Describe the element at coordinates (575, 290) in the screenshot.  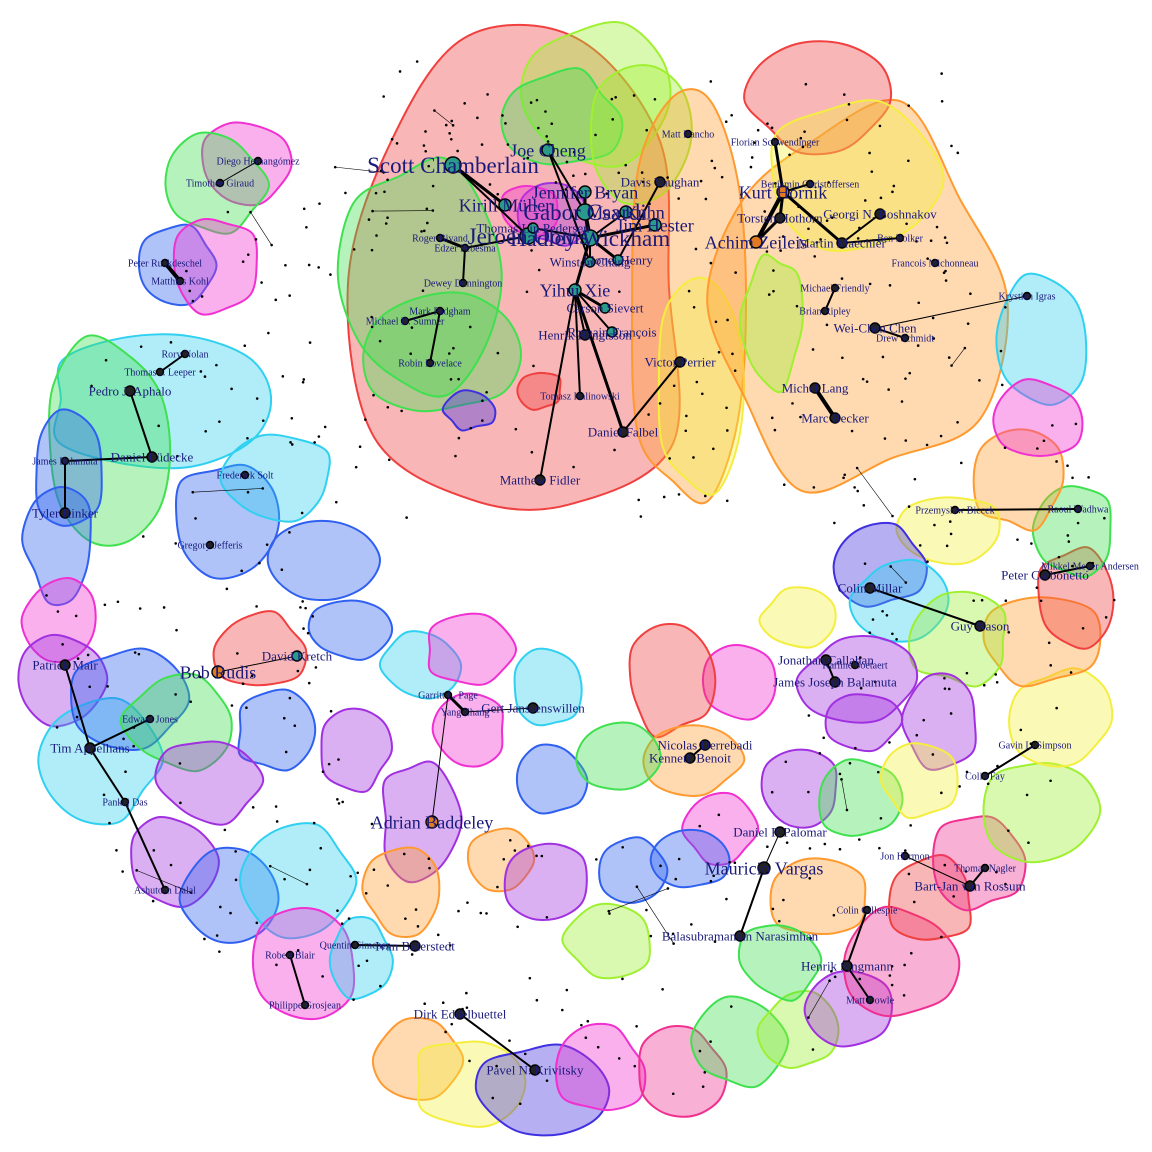
I see `person-node-yihui-xie` at that location.